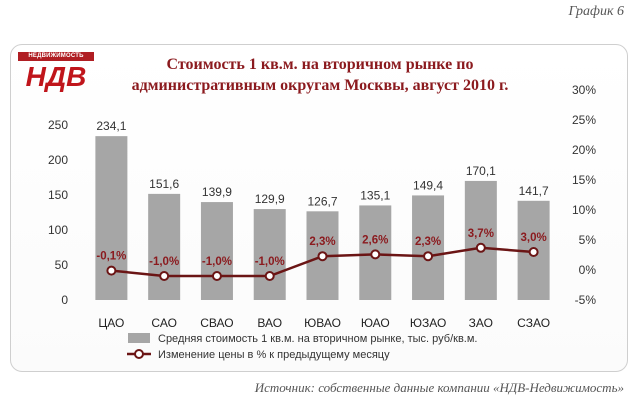 The height and width of the screenshot is (405, 640). Describe the element at coordinates (62, 265) in the screenshot. I see `y-left-tick-label: 50` at that location.